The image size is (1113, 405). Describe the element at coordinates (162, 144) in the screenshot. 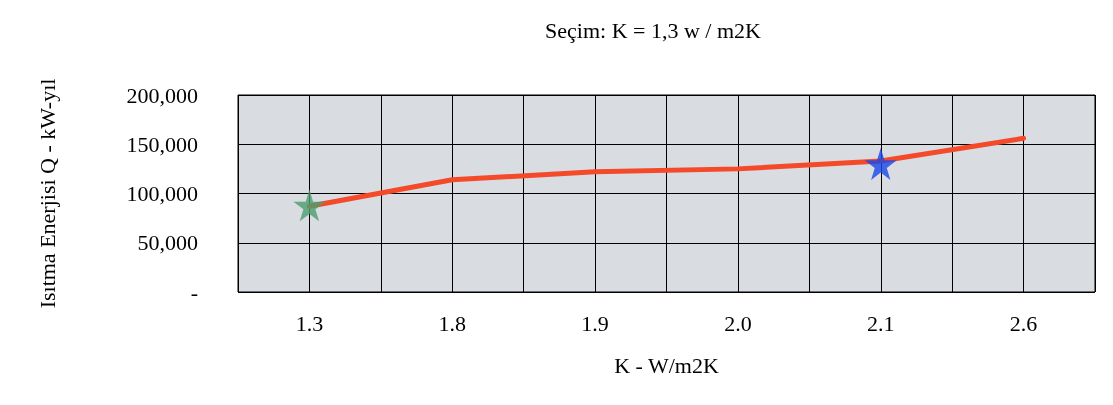

I see `y-tick-label: 150,000` at that location.